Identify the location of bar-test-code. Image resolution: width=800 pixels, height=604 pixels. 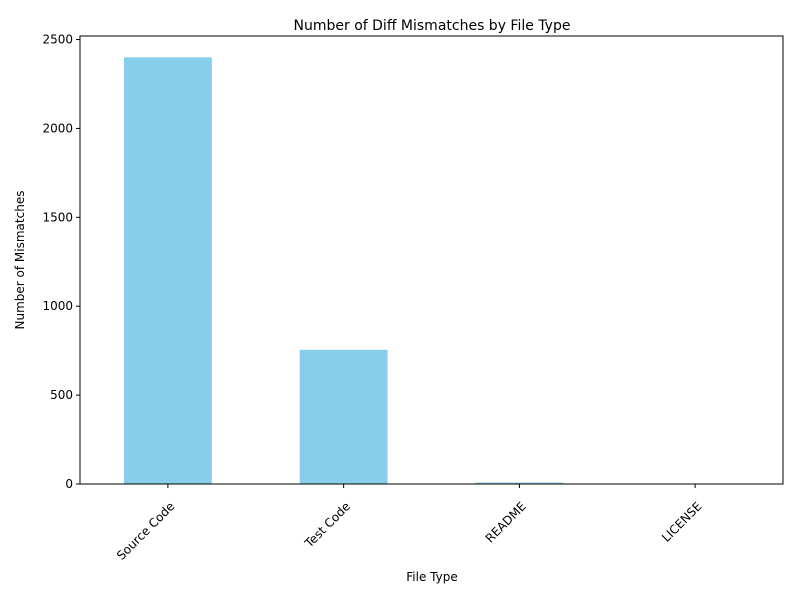
(344, 417).